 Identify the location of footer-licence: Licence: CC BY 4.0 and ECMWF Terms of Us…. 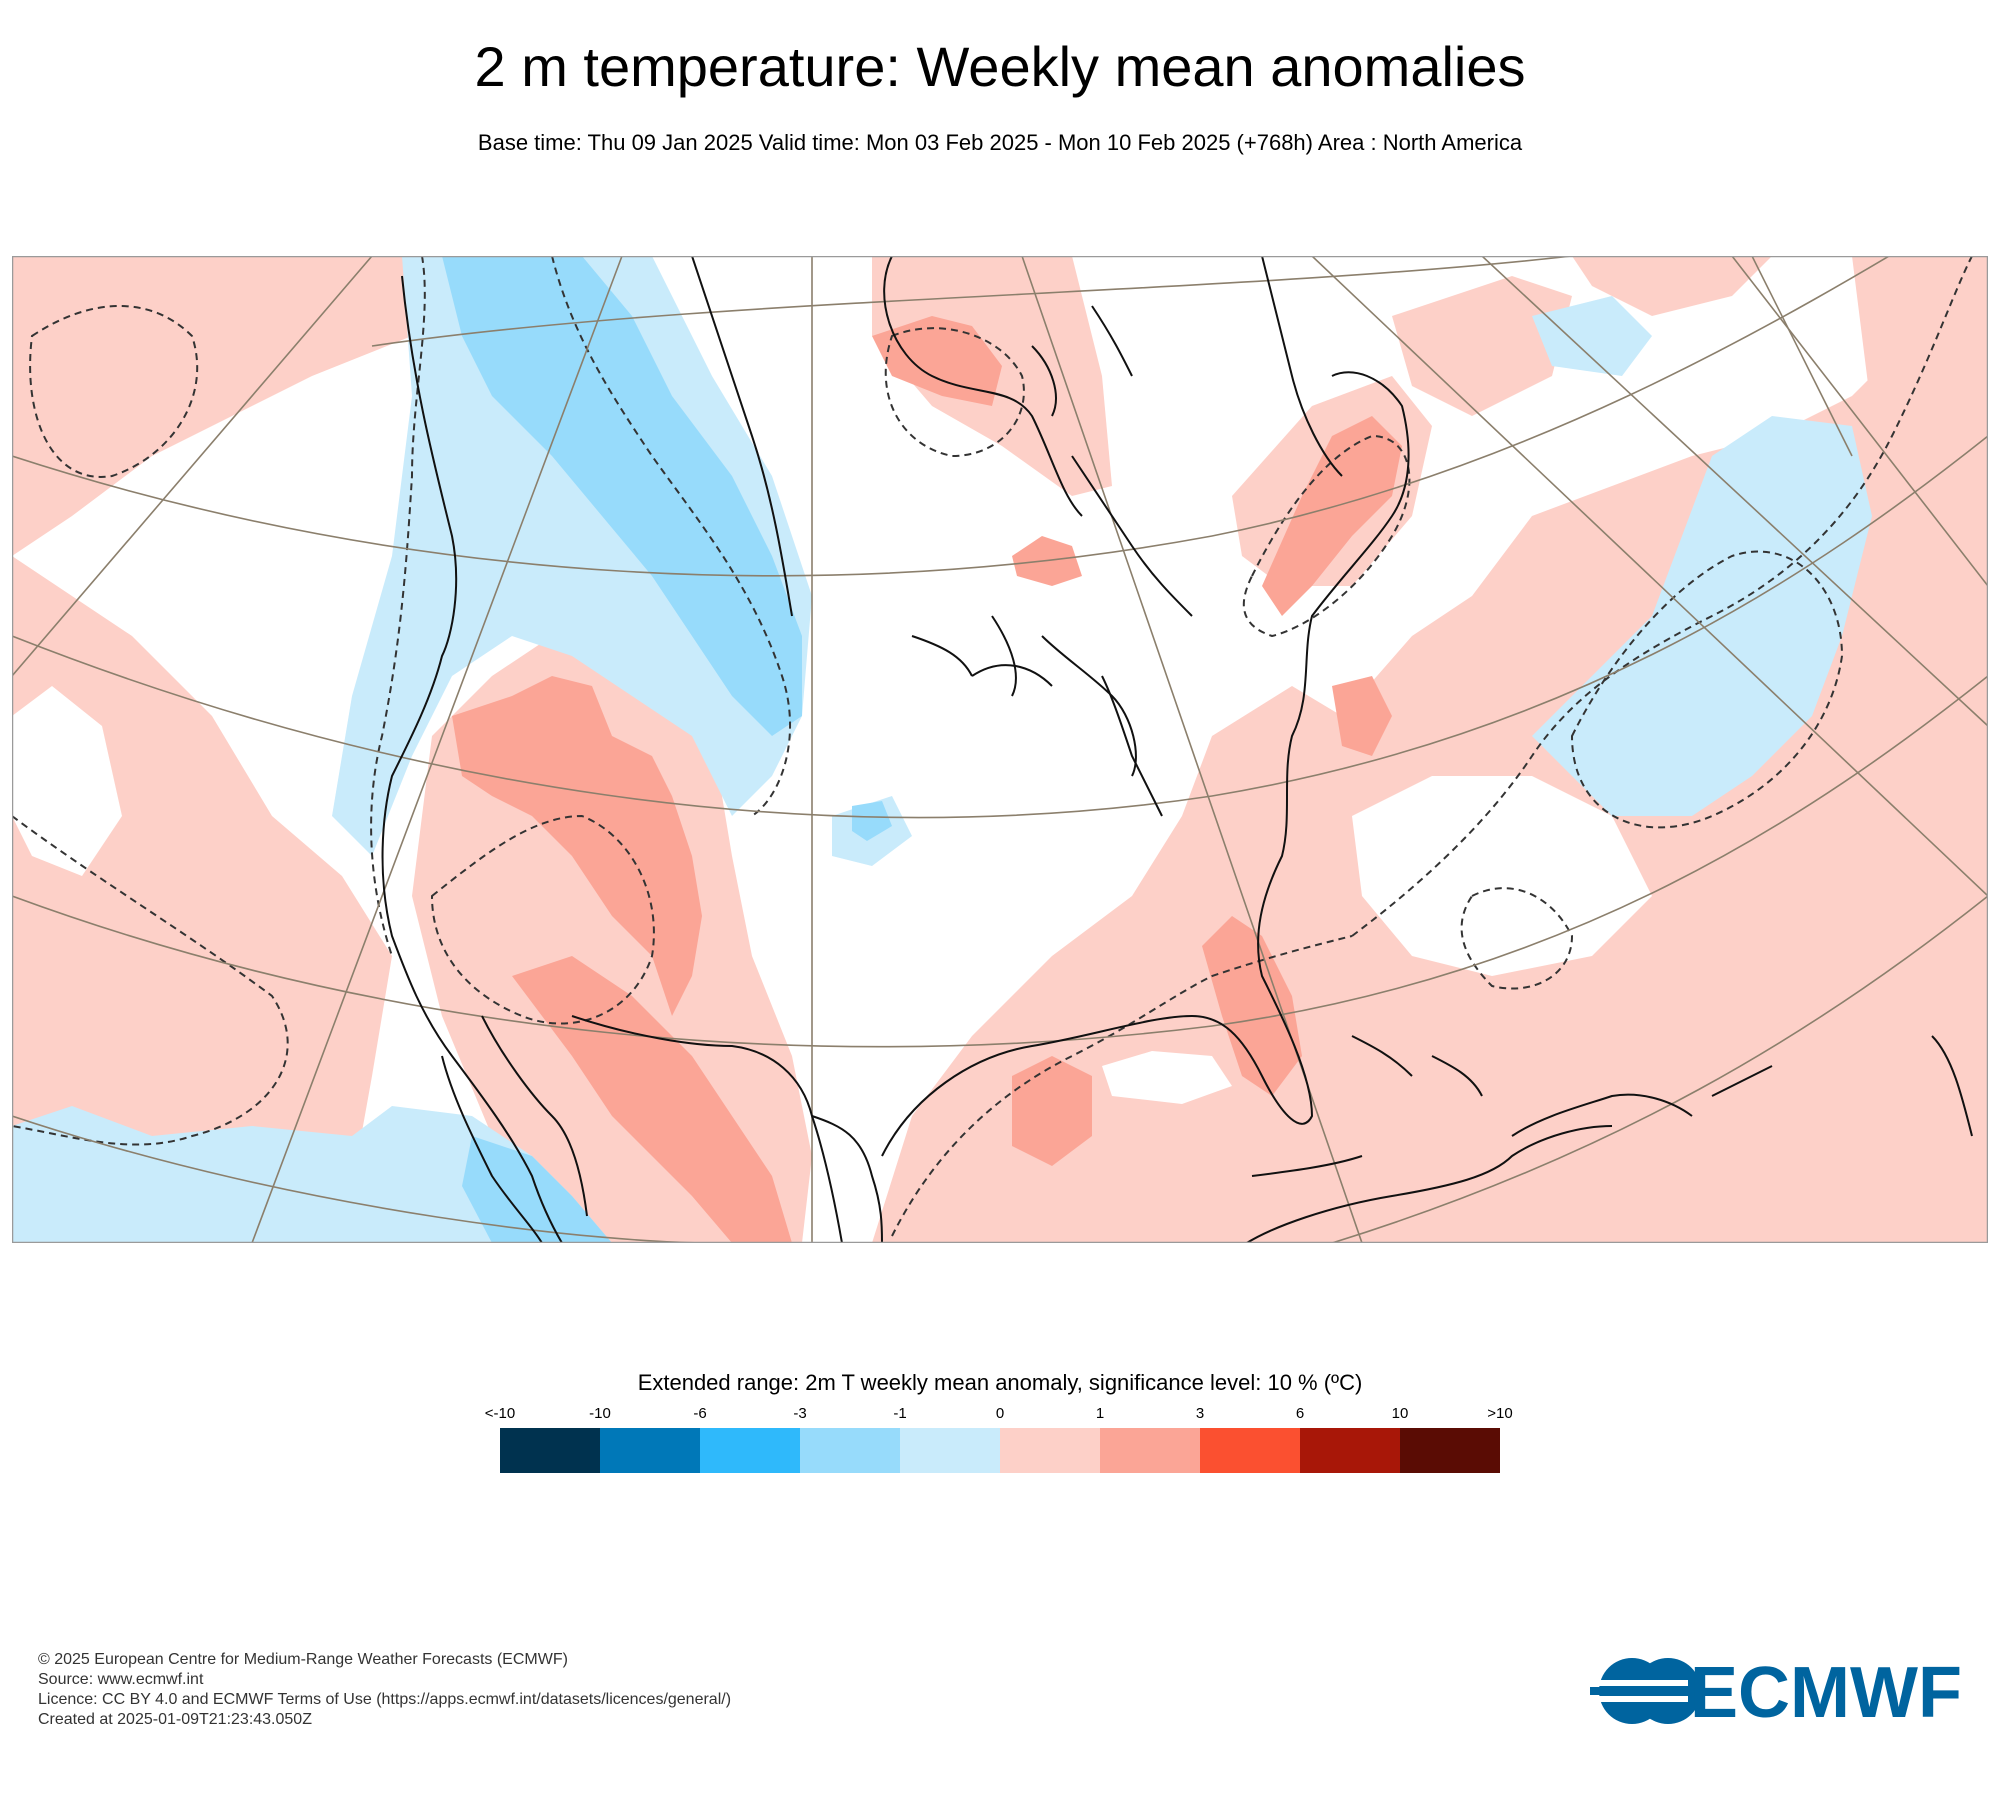
(385, 1699).